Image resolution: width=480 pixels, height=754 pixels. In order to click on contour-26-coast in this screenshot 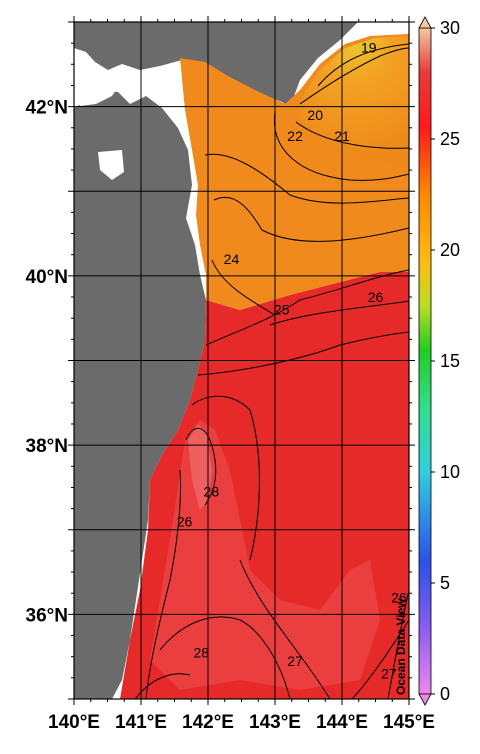, I will do `click(163, 584)`.